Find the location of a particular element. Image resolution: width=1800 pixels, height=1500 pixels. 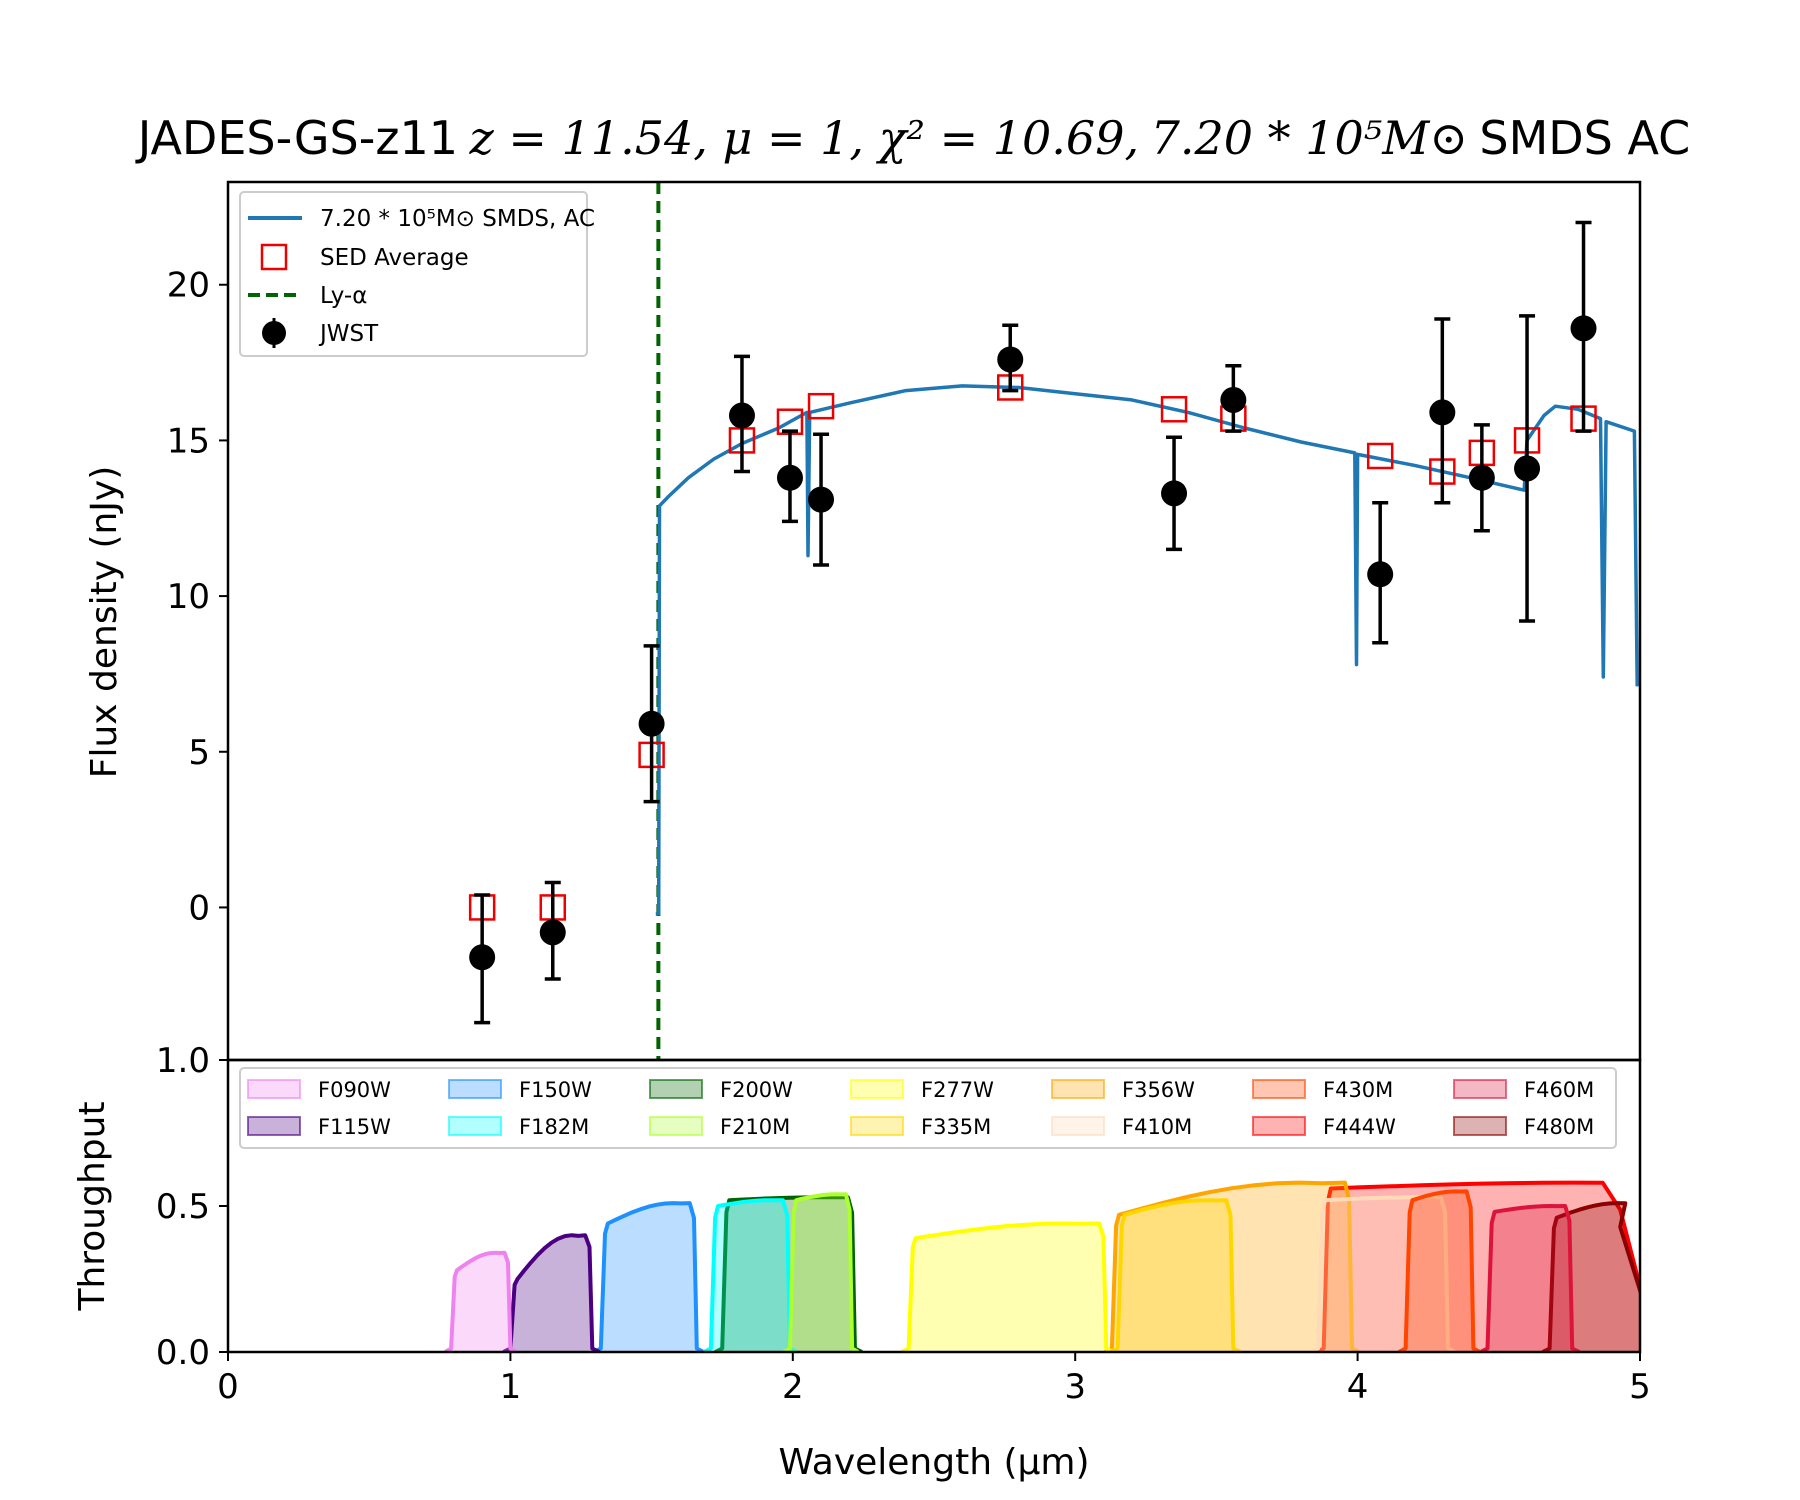

y-tick-label-top: 10 is located at coordinates (188, 597).